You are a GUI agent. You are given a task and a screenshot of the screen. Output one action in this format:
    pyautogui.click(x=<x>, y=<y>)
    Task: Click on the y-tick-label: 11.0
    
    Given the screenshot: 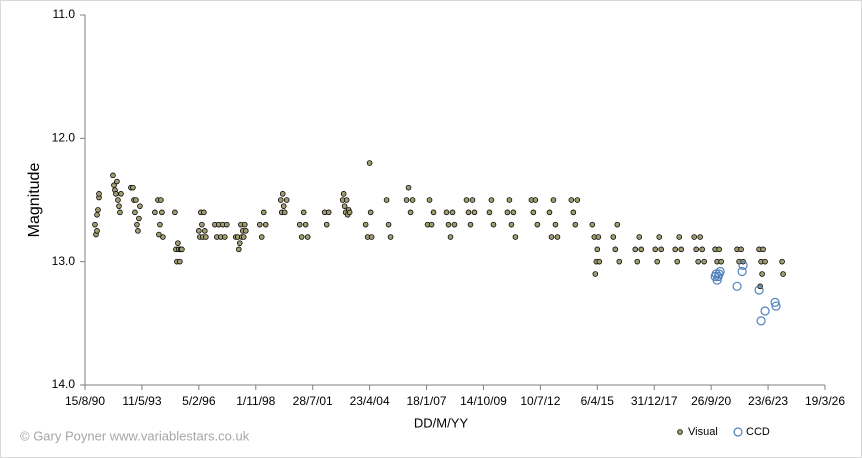 What is the action you would take?
    pyautogui.click(x=64, y=14)
    